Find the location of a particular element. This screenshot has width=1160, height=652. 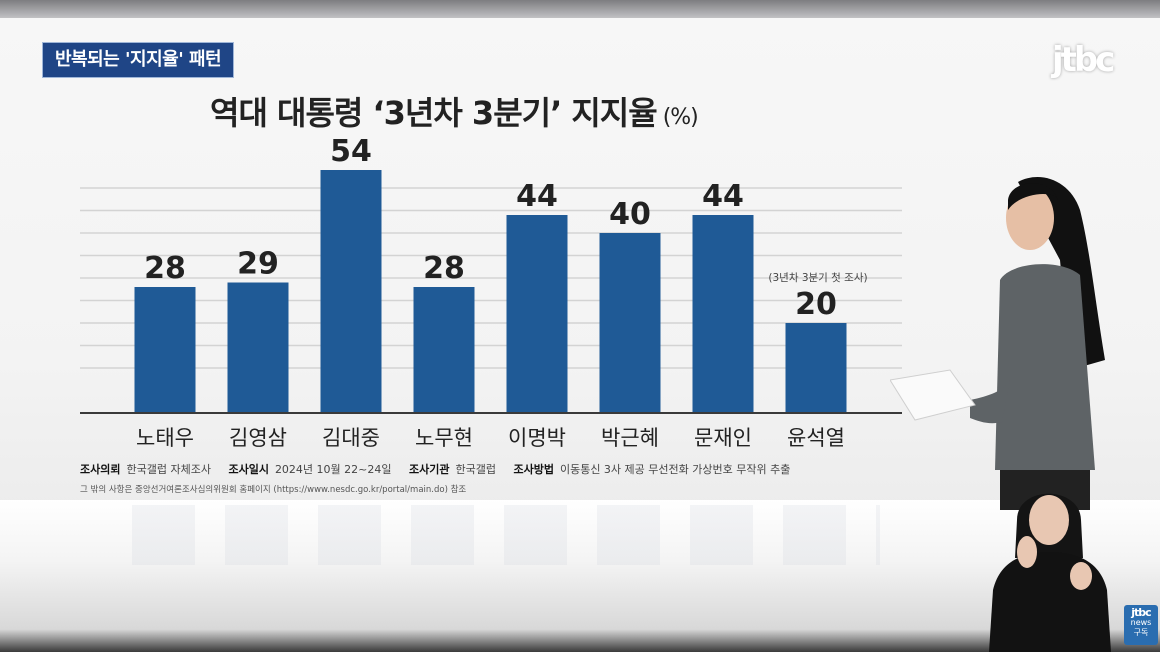

footnote-date: 2024년 10월 22~24일 is located at coordinates (333, 469).